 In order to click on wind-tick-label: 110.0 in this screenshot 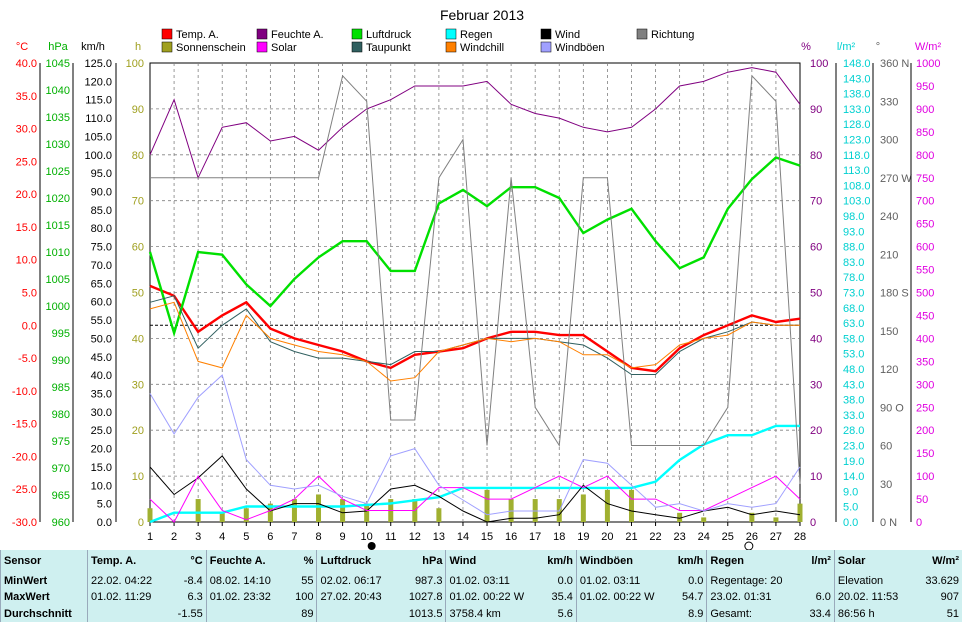, I will do `click(98, 119)`.